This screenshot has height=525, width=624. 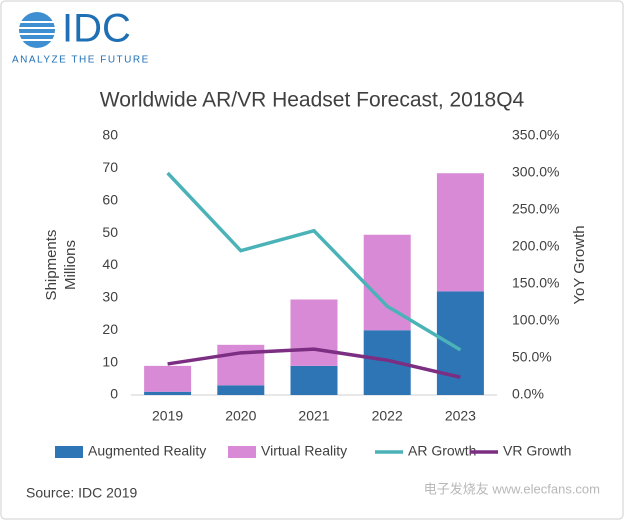 I want to click on legend-label: Virtual Reality, so click(x=304, y=451).